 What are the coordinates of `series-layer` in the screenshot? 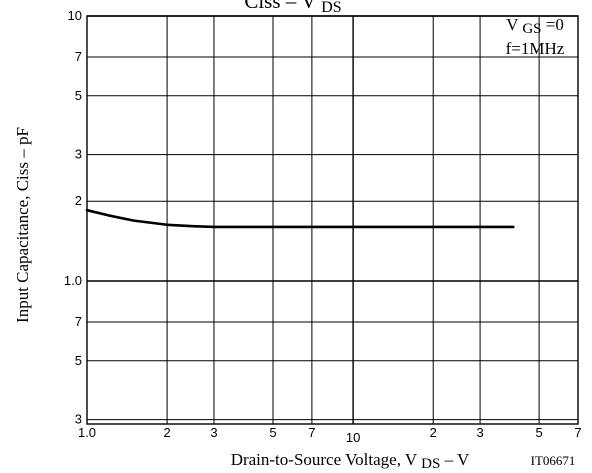 It's located at (300, 218).